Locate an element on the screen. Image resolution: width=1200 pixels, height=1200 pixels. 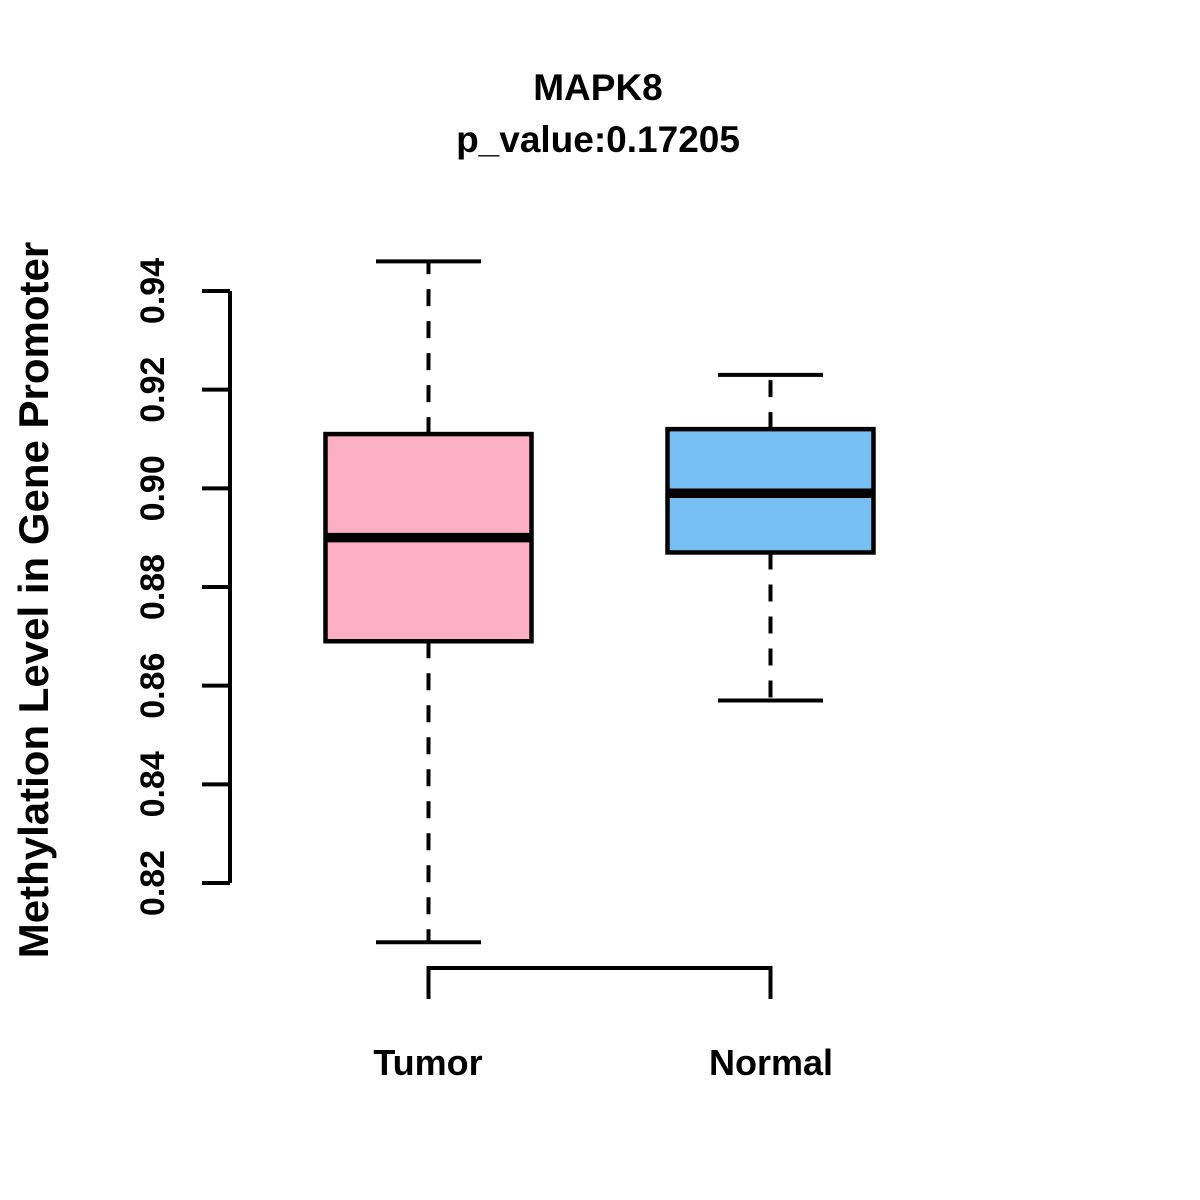
box-group-tumor is located at coordinates (428, 602).